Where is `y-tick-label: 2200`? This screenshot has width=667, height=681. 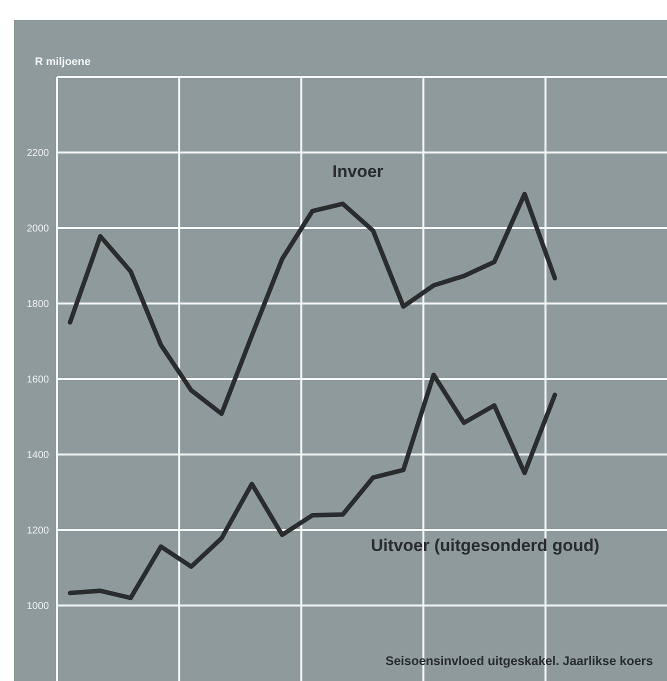 y-tick-label: 2200 is located at coordinates (38, 153).